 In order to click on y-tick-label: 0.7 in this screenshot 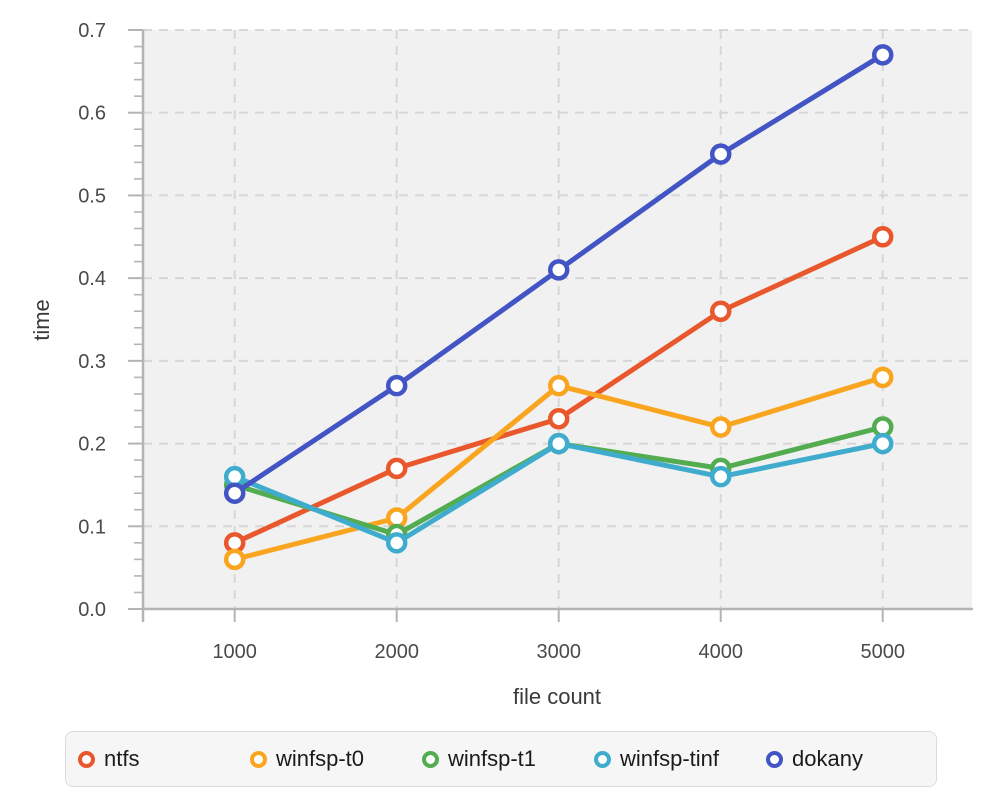, I will do `click(92, 31)`.